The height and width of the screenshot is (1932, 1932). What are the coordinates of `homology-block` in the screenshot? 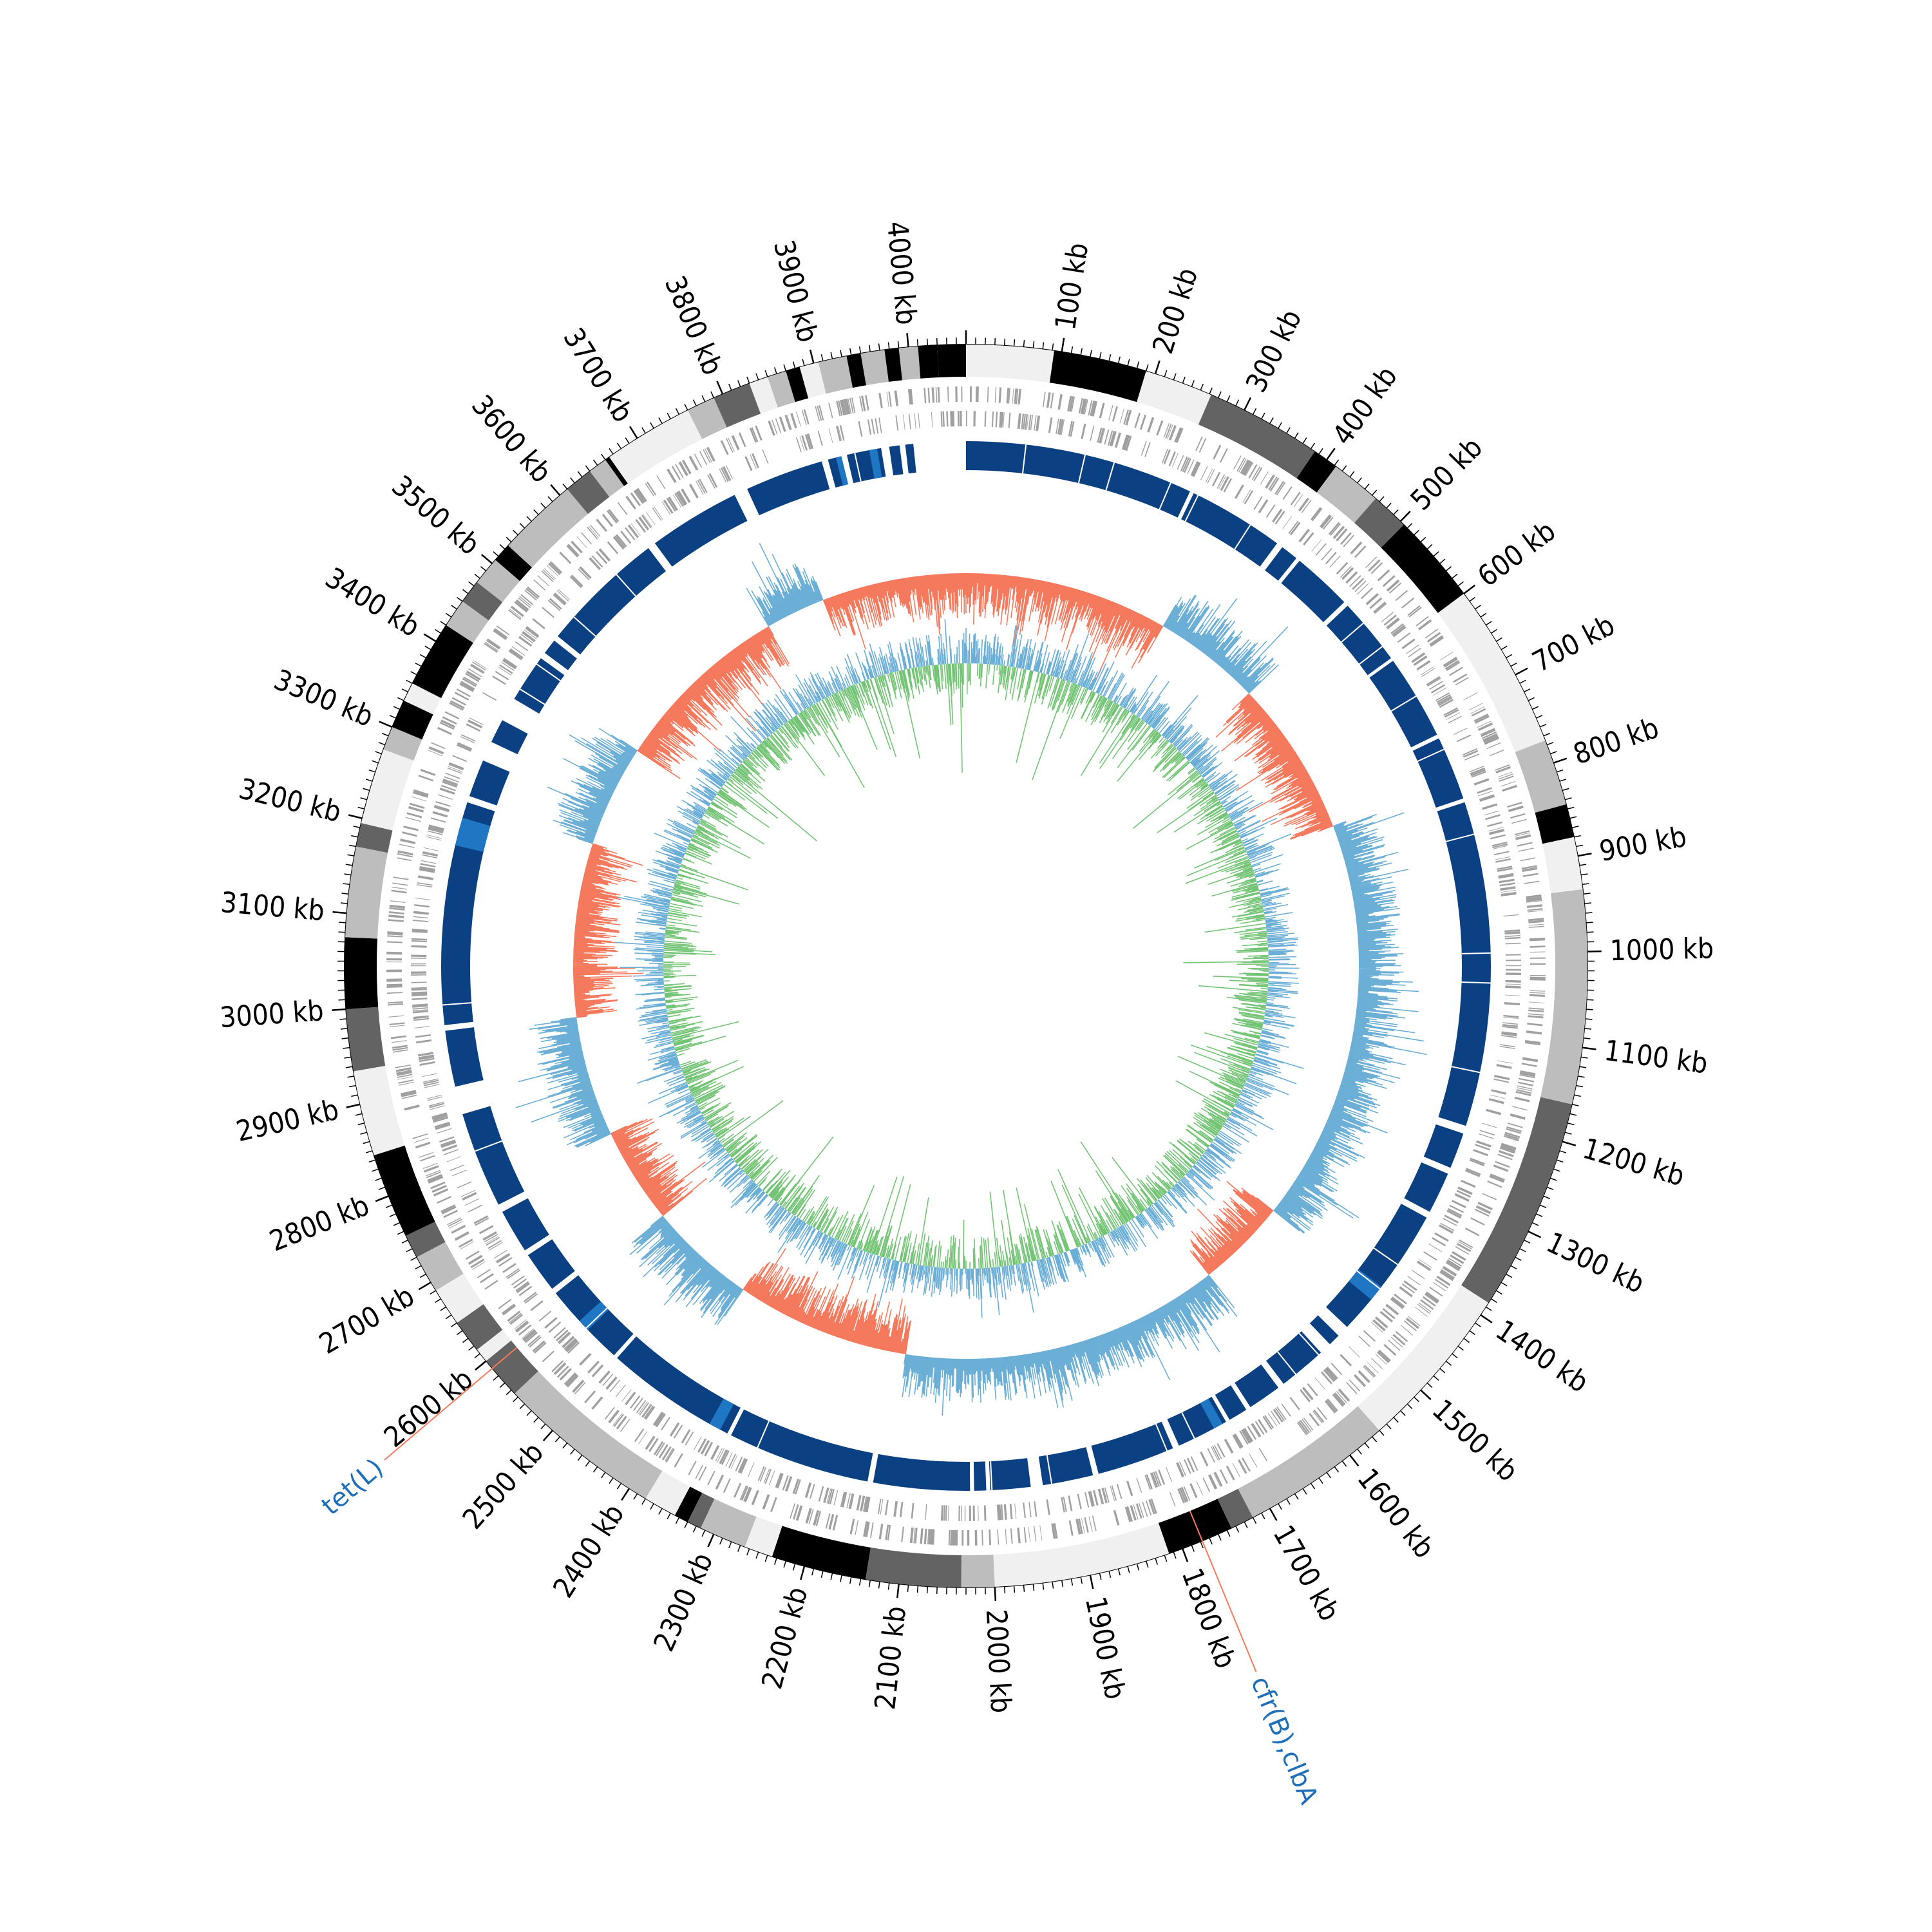 It's located at (1464, 964).